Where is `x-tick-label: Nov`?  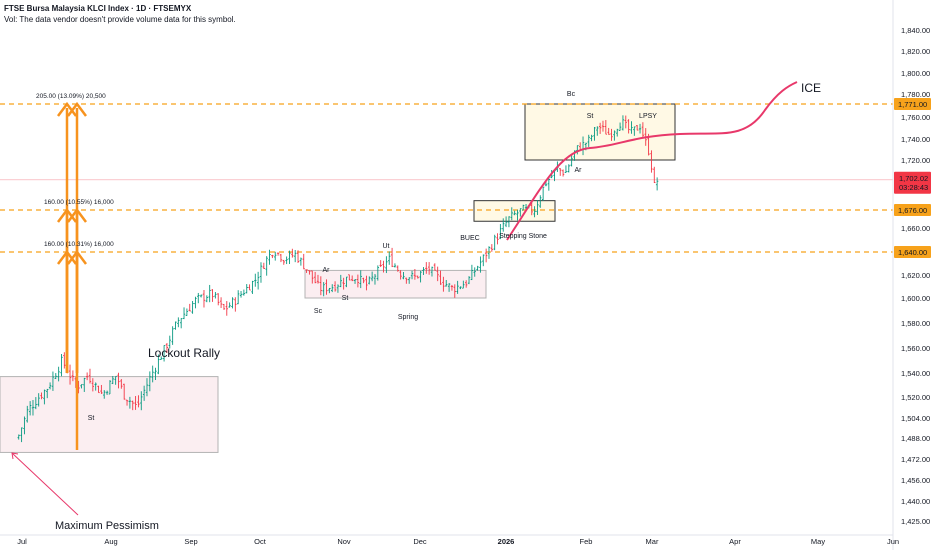
x-tick-label: Nov is located at coordinates (344, 541).